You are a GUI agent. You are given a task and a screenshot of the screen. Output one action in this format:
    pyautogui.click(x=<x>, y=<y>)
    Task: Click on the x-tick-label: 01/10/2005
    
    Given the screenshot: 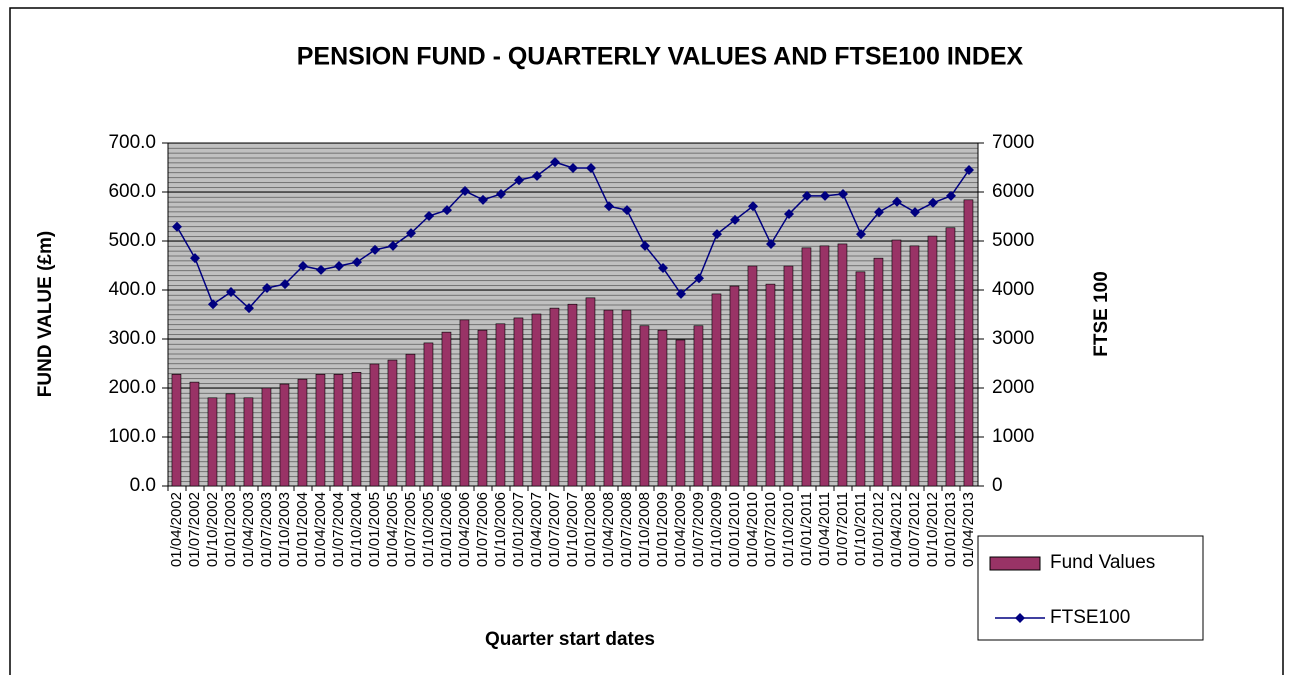 What is the action you would take?
    pyautogui.click(x=428, y=529)
    